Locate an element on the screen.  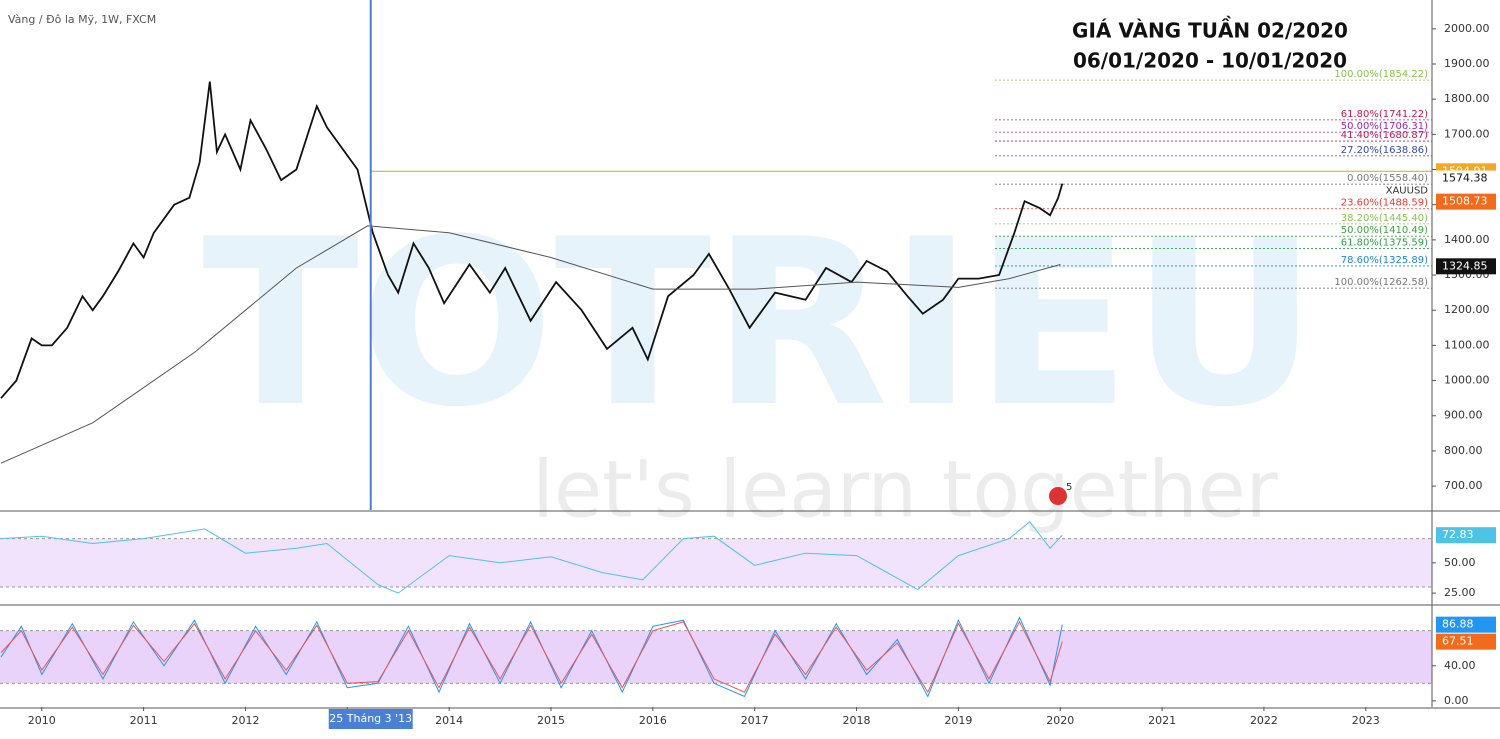
y-tick-label: 1000.00 is located at coordinates (1467, 380).